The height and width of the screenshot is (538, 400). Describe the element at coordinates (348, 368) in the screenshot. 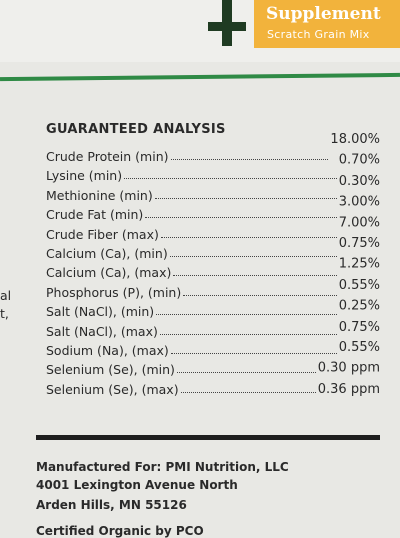

I see `nutrient-value: 0.30 ppm` at that location.